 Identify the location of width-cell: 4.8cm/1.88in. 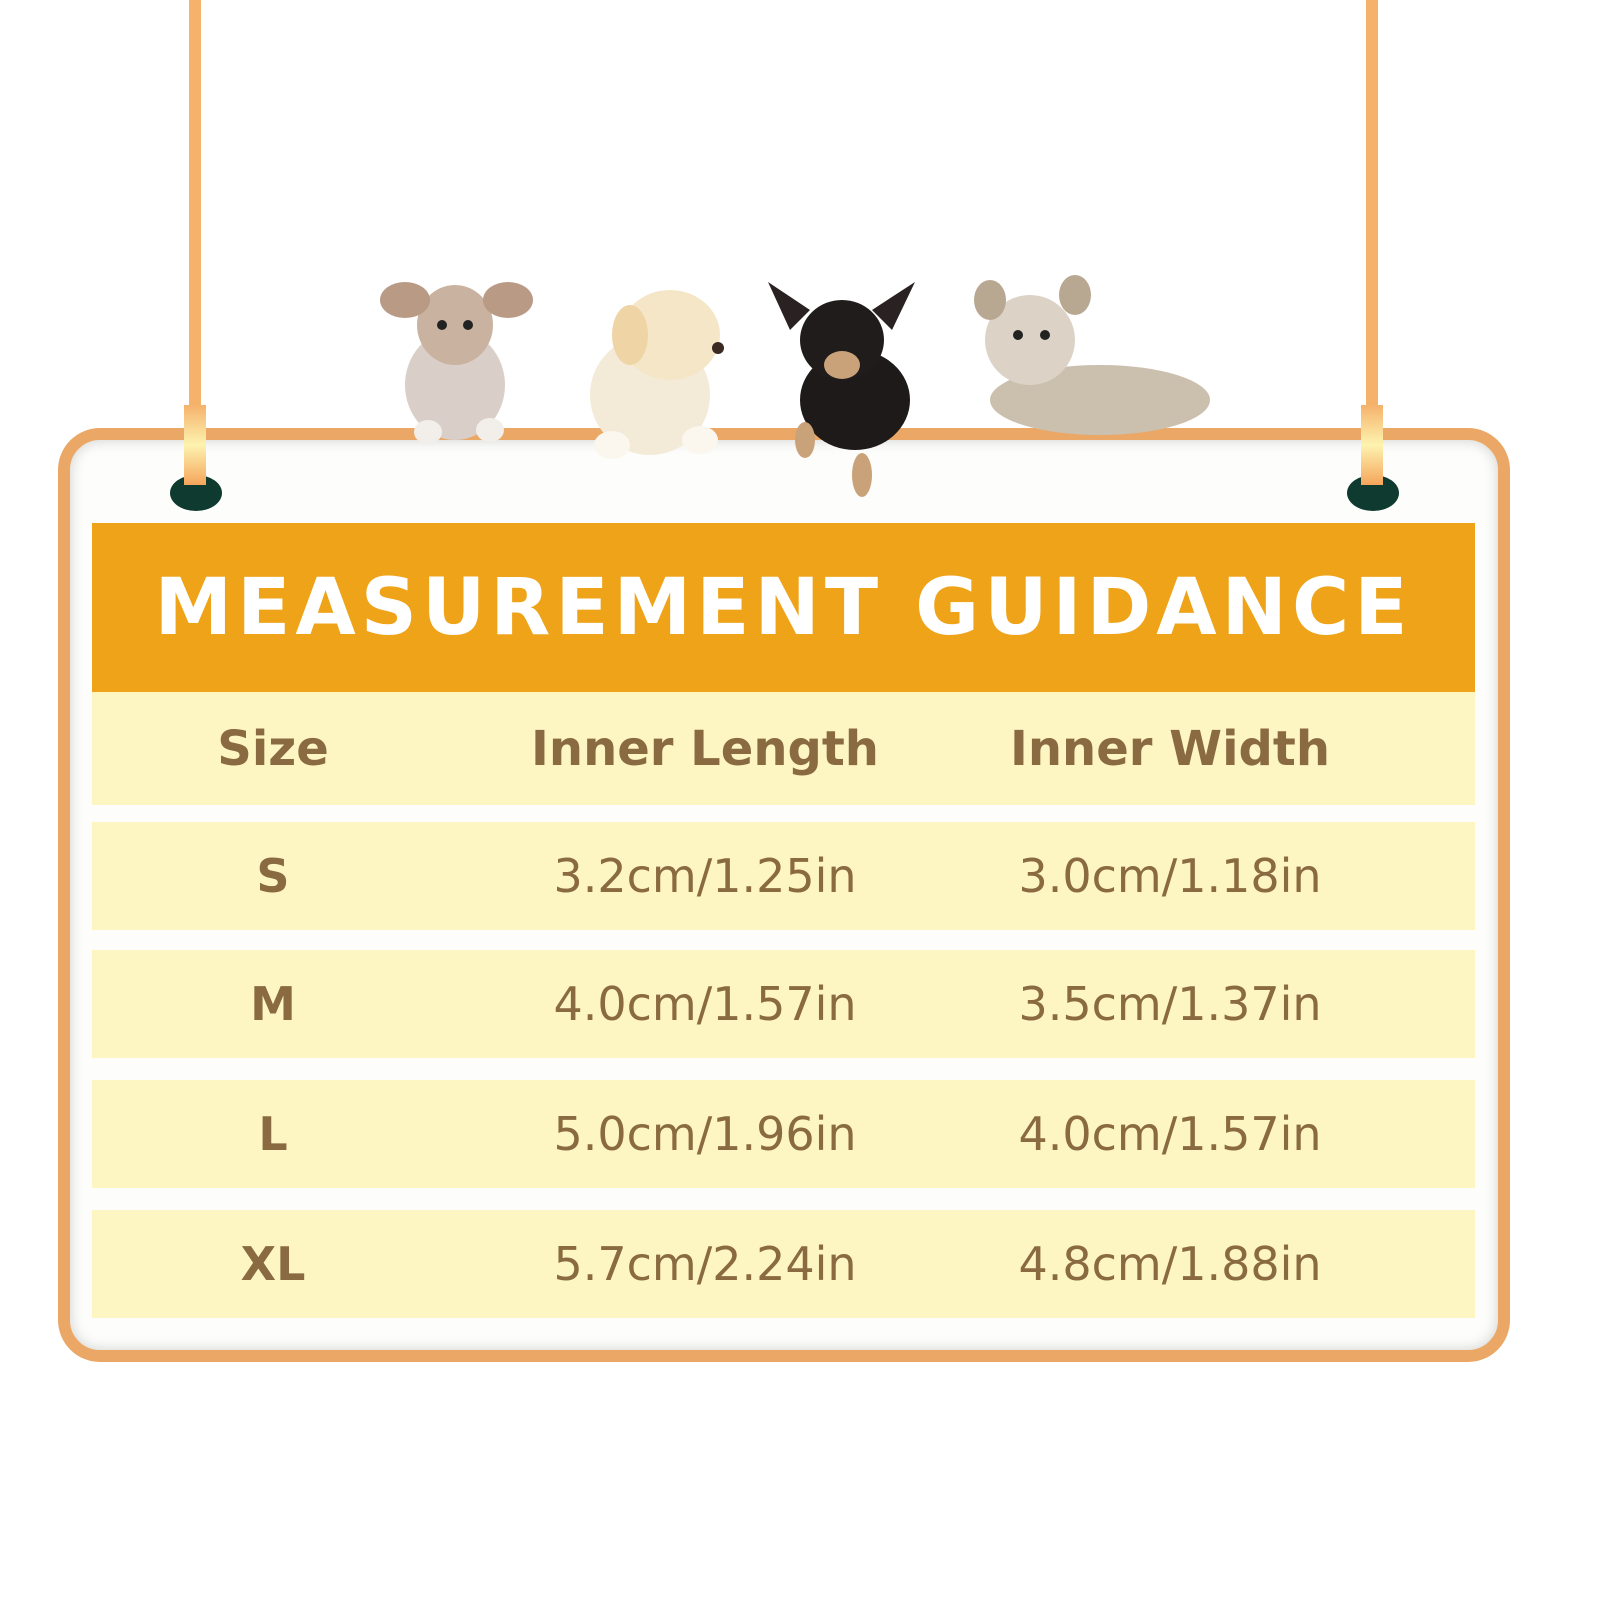
(1170, 1264).